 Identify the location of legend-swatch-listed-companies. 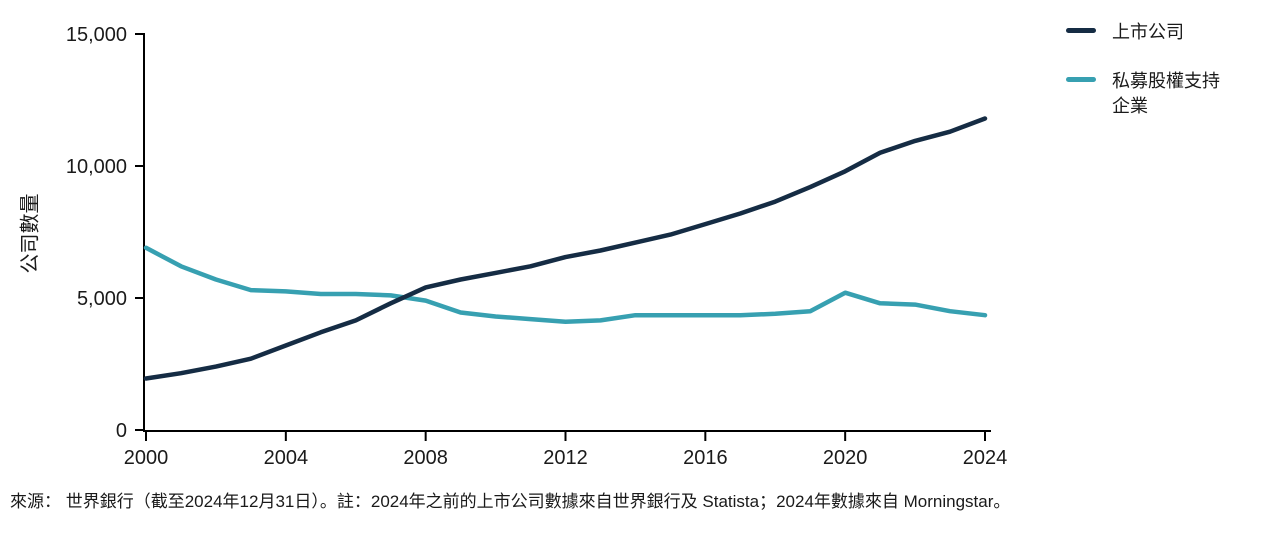
(1081, 30).